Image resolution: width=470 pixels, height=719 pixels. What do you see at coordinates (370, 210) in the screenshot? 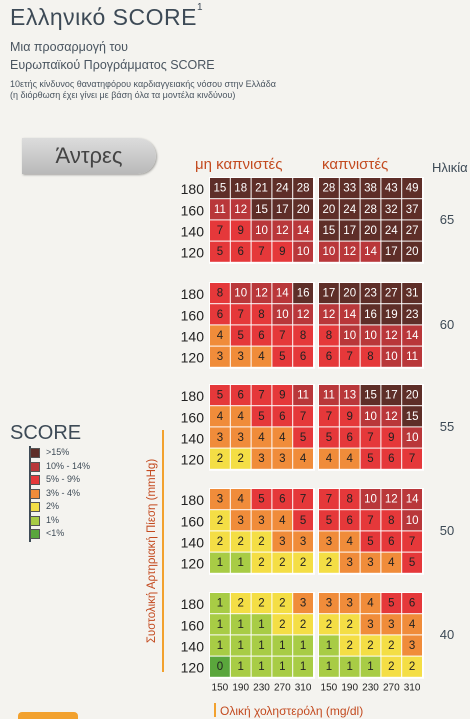
I see `cell-value: 28` at bounding box center [370, 210].